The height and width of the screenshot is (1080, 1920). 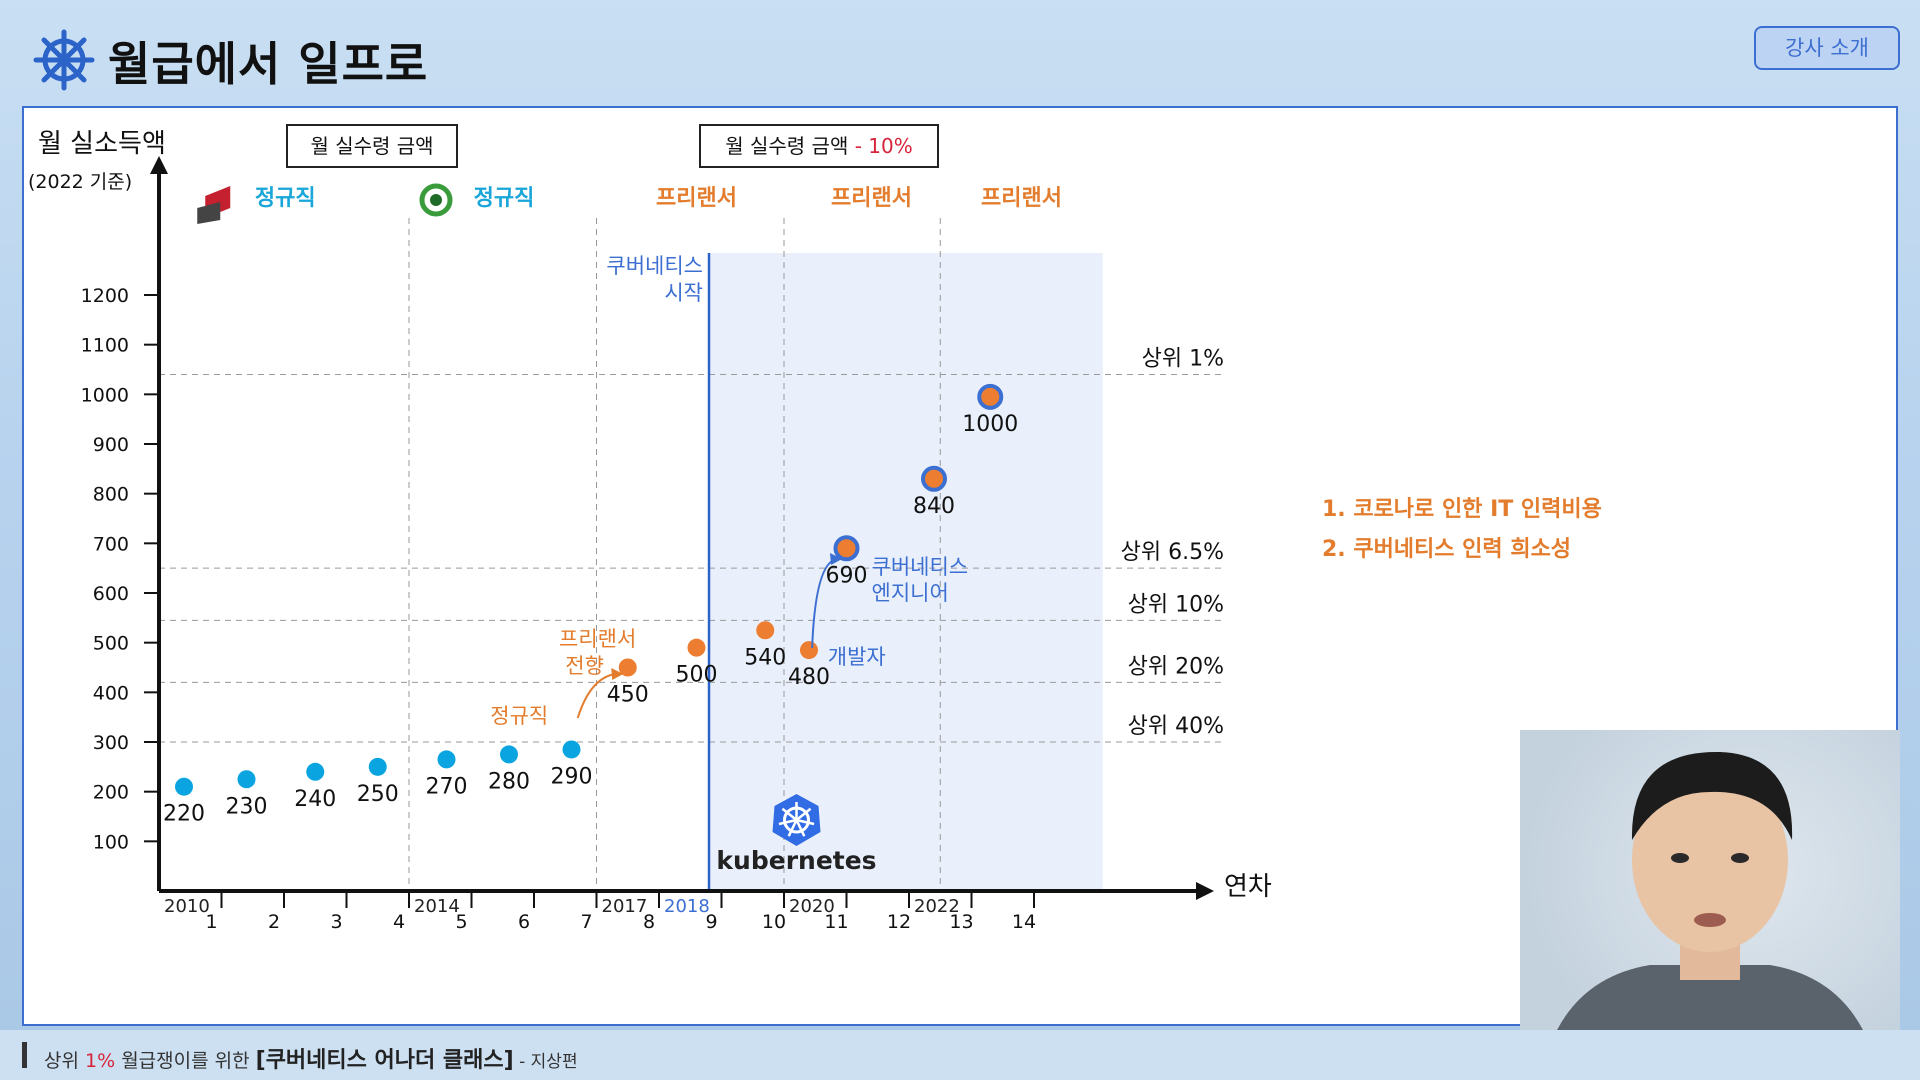 What do you see at coordinates (765, 657) in the screenshot?
I see `data-label: 540` at bounding box center [765, 657].